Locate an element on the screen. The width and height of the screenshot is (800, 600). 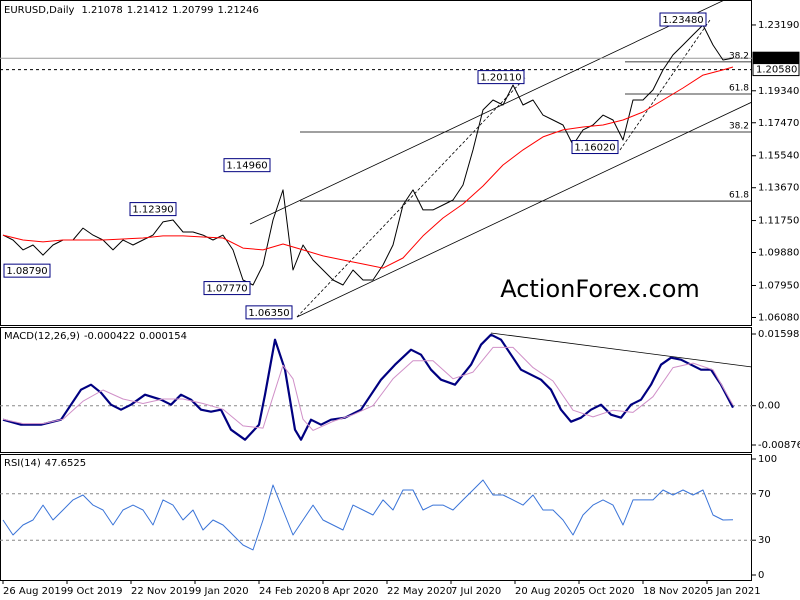
y-tick-label: 100 is located at coordinates (767, 459).